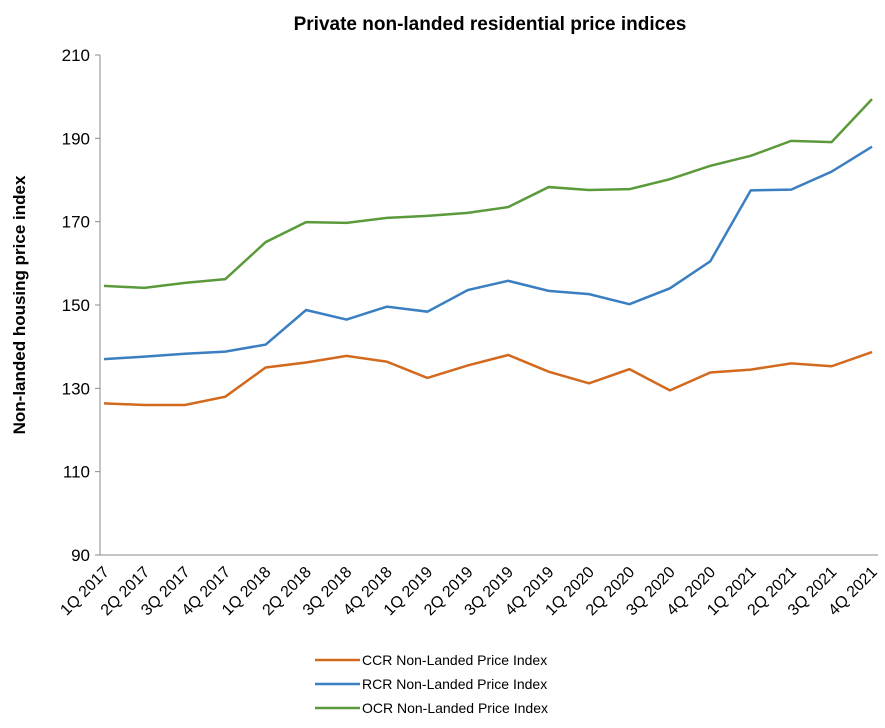 This screenshot has height=728, width=885. What do you see at coordinates (19, 304) in the screenshot?
I see `y-axis-label: Non-landed housing price index` at bounding box center [19, 304].